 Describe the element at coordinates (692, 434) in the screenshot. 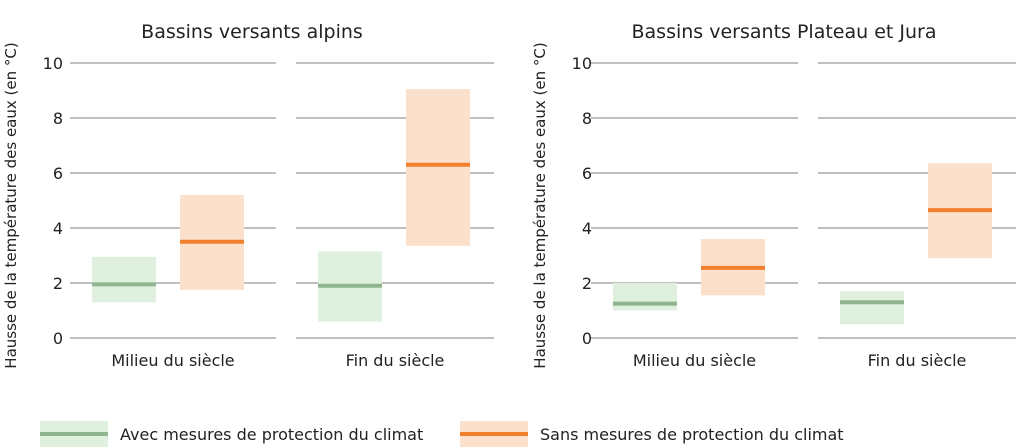

I see `legend-without-label: Sans mesures de protection du climat` at that location.